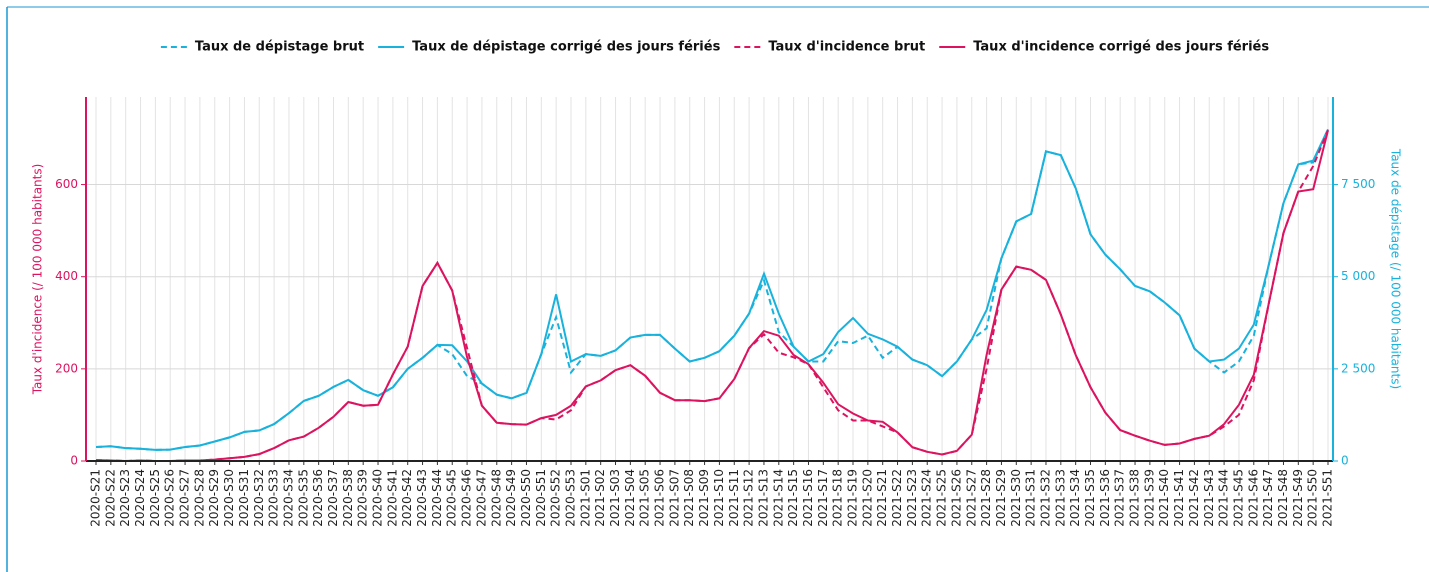 This screenshot has width=1429, height=572. I want to click on x-tick-label: 2021-S46, so click(1253, 498).